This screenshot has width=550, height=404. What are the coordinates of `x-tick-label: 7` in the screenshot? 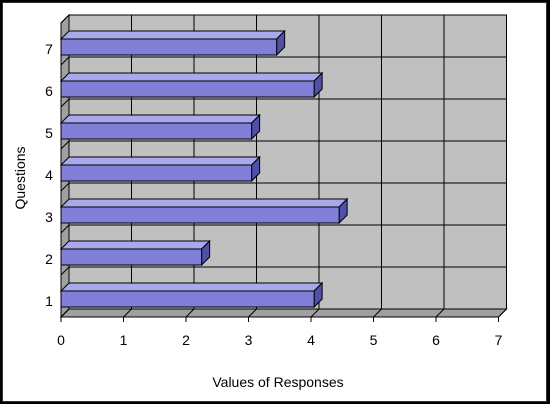 It's located at (499, 340).